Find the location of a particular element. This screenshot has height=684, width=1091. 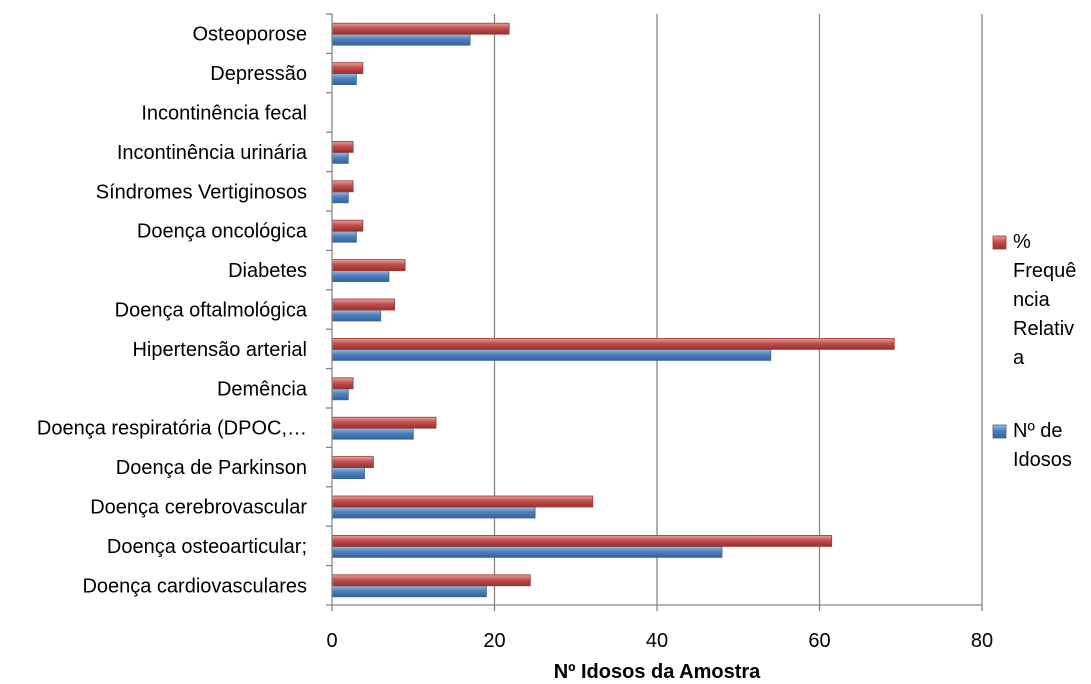

legend-label: Nº de is located at coordinates (1038, 431).